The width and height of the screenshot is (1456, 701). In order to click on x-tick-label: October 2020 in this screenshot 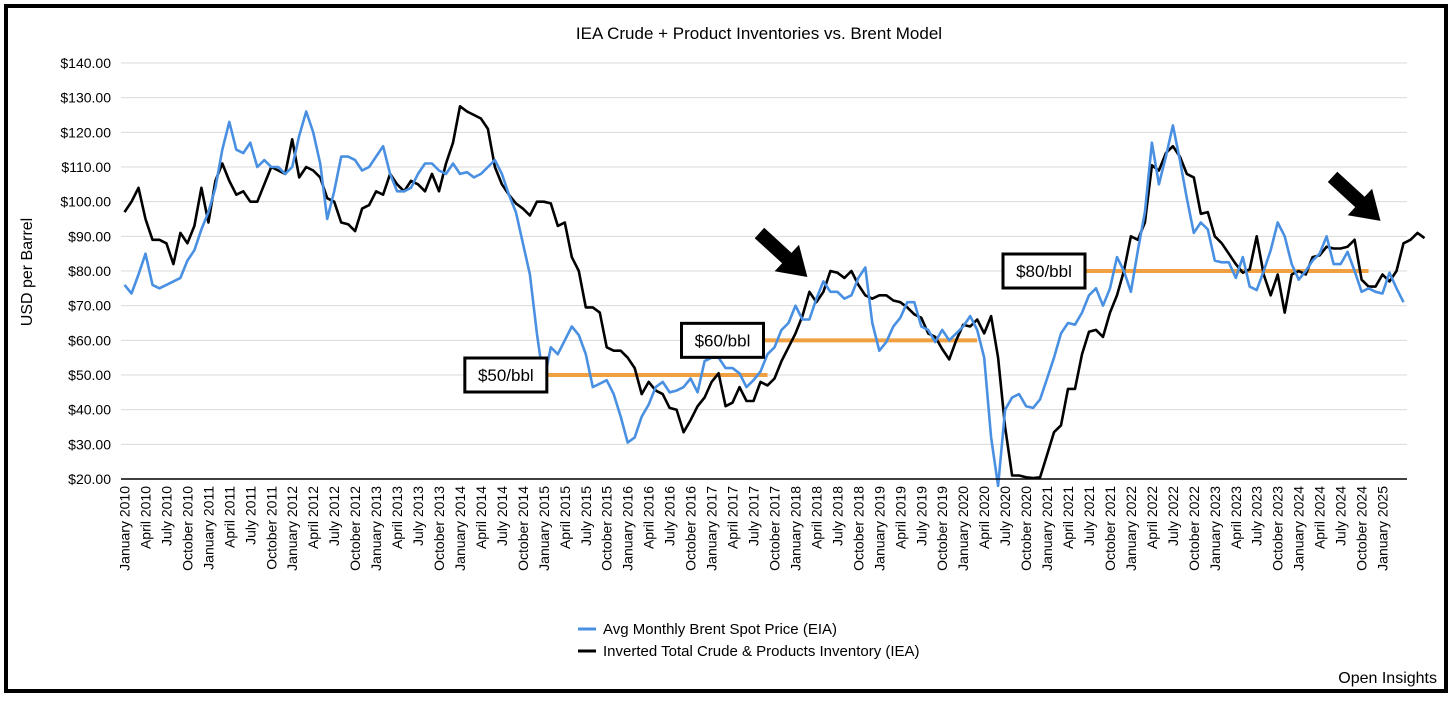, I will do `click(1026, 528)`.